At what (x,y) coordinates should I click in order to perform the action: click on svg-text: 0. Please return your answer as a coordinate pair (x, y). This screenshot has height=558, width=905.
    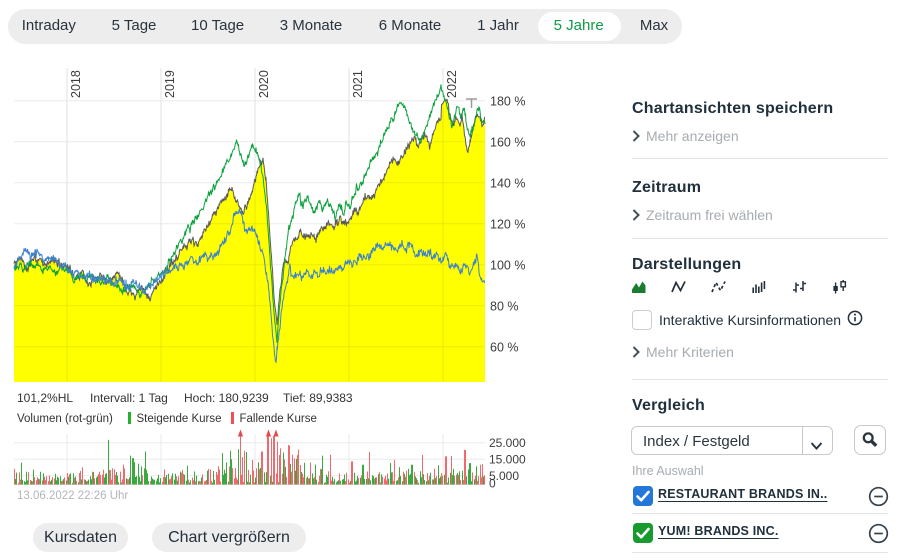
    Looking at the image, I should click on (492, 484).